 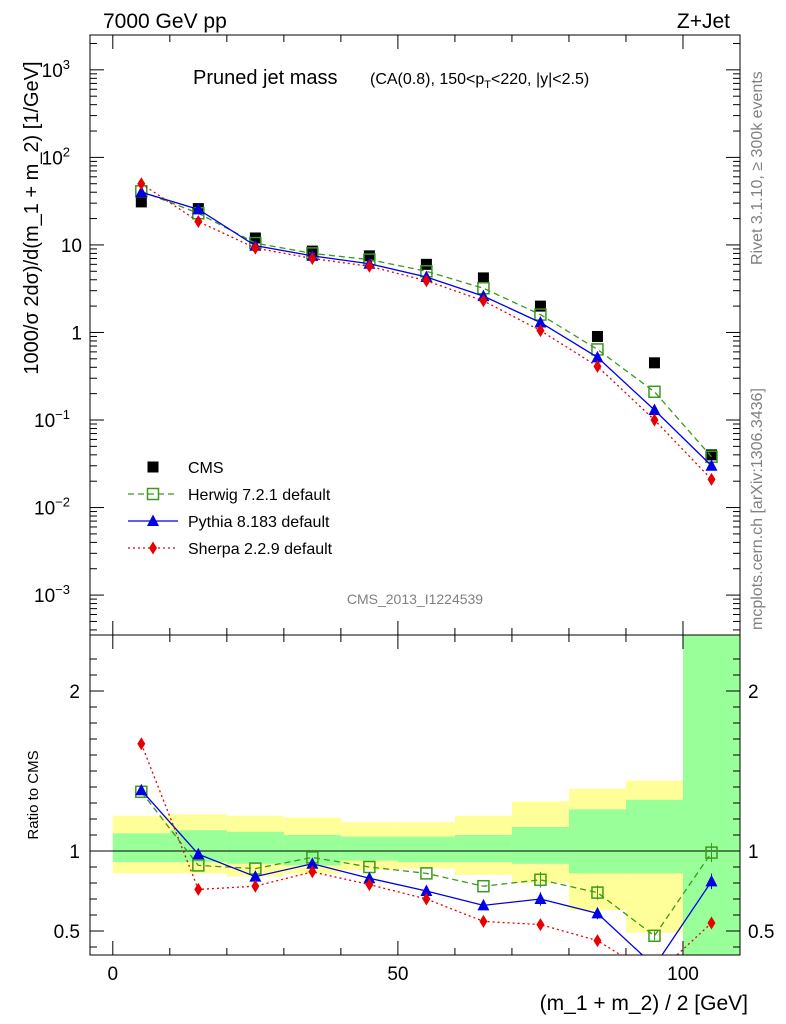 I want to click on analysis-id: CMS_2013_I1224539, so click(x=415, y=599).